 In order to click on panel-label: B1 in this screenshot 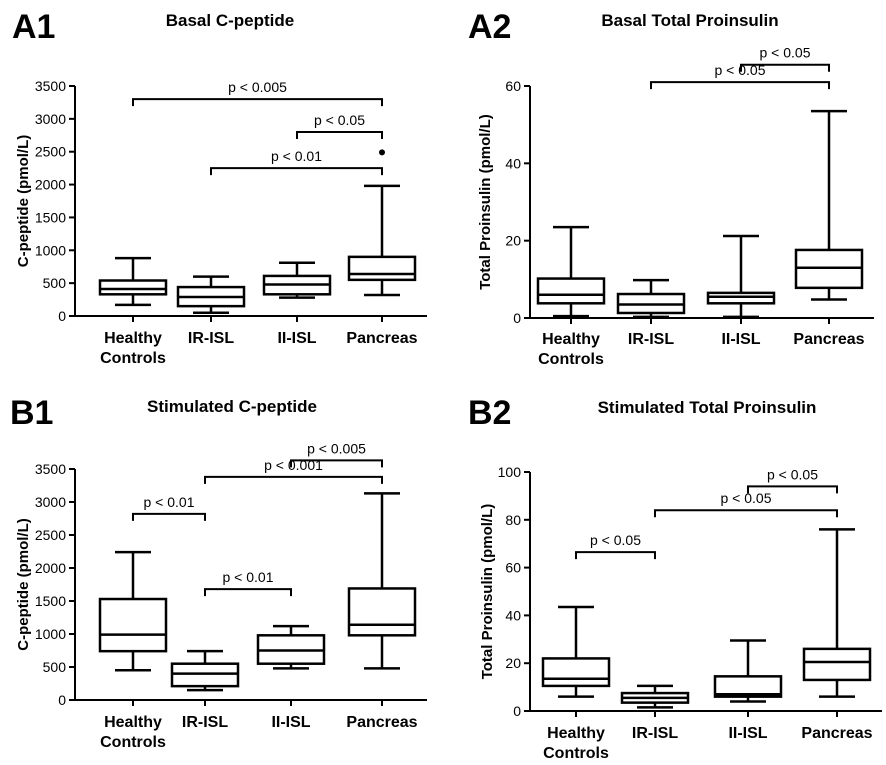, I will do `click(31, 413)`.